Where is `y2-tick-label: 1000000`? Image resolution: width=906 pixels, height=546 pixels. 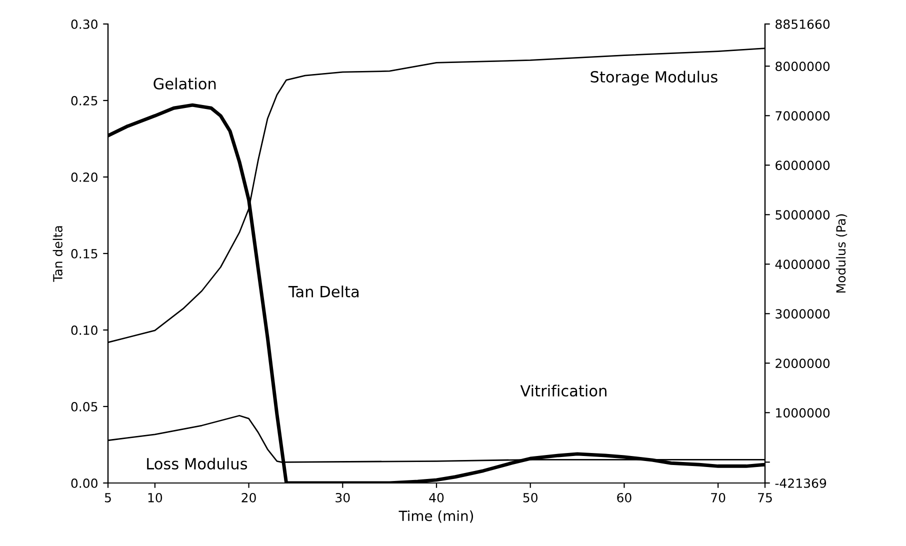 y2-tick-label: 1000000 is located at coordinates (803, 413).